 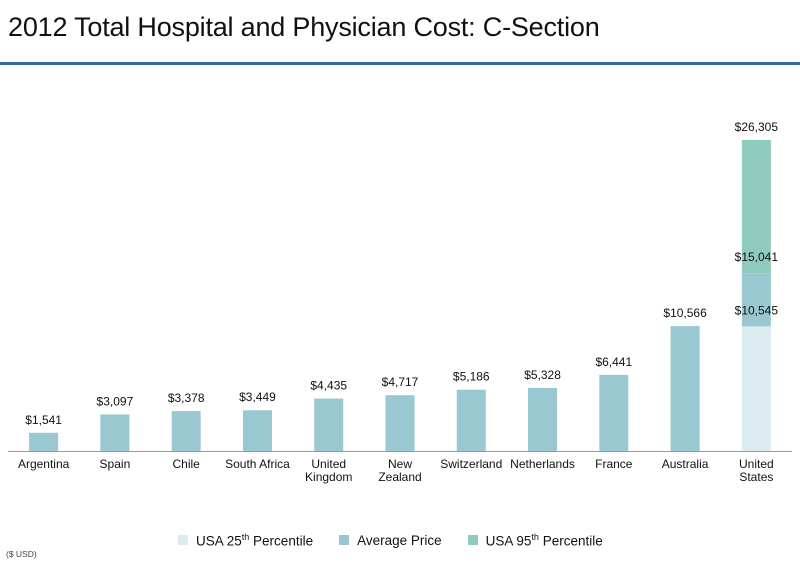 What do you see at coordinates (186, 398) in the screenshot?
I see `data-label-chile: $3,378` at bounding box center [186, 398].